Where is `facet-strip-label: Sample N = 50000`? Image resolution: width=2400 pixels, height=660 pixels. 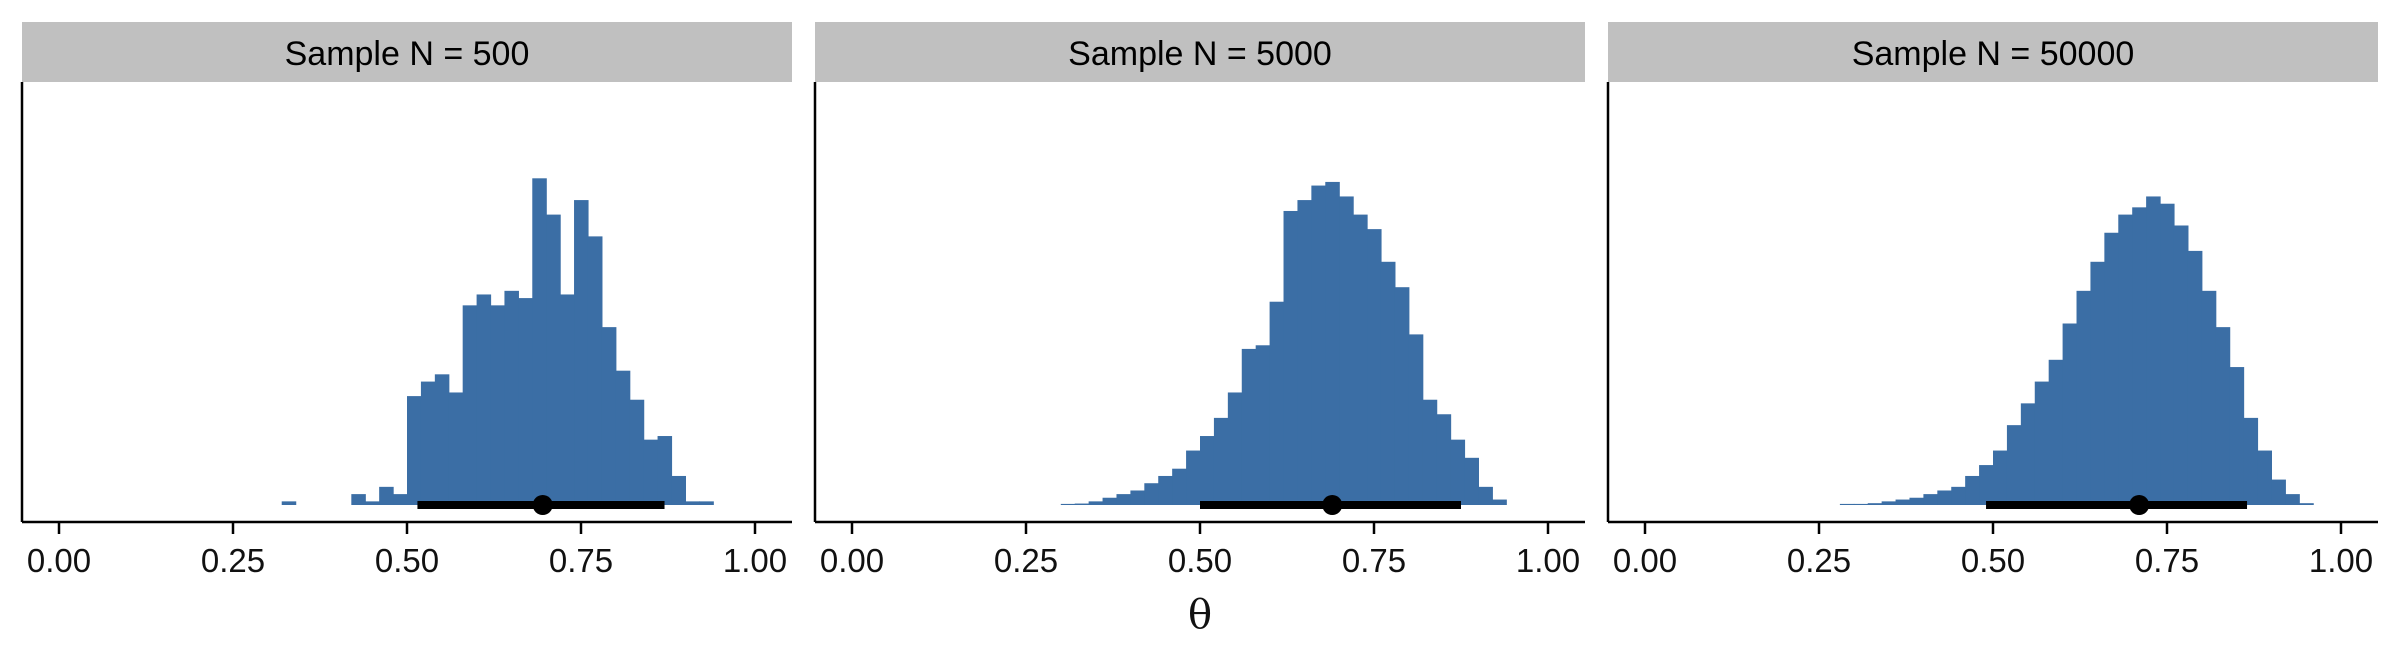 facet-strip-label: Sample N = 50000 is located at coordinates (1993, 54).